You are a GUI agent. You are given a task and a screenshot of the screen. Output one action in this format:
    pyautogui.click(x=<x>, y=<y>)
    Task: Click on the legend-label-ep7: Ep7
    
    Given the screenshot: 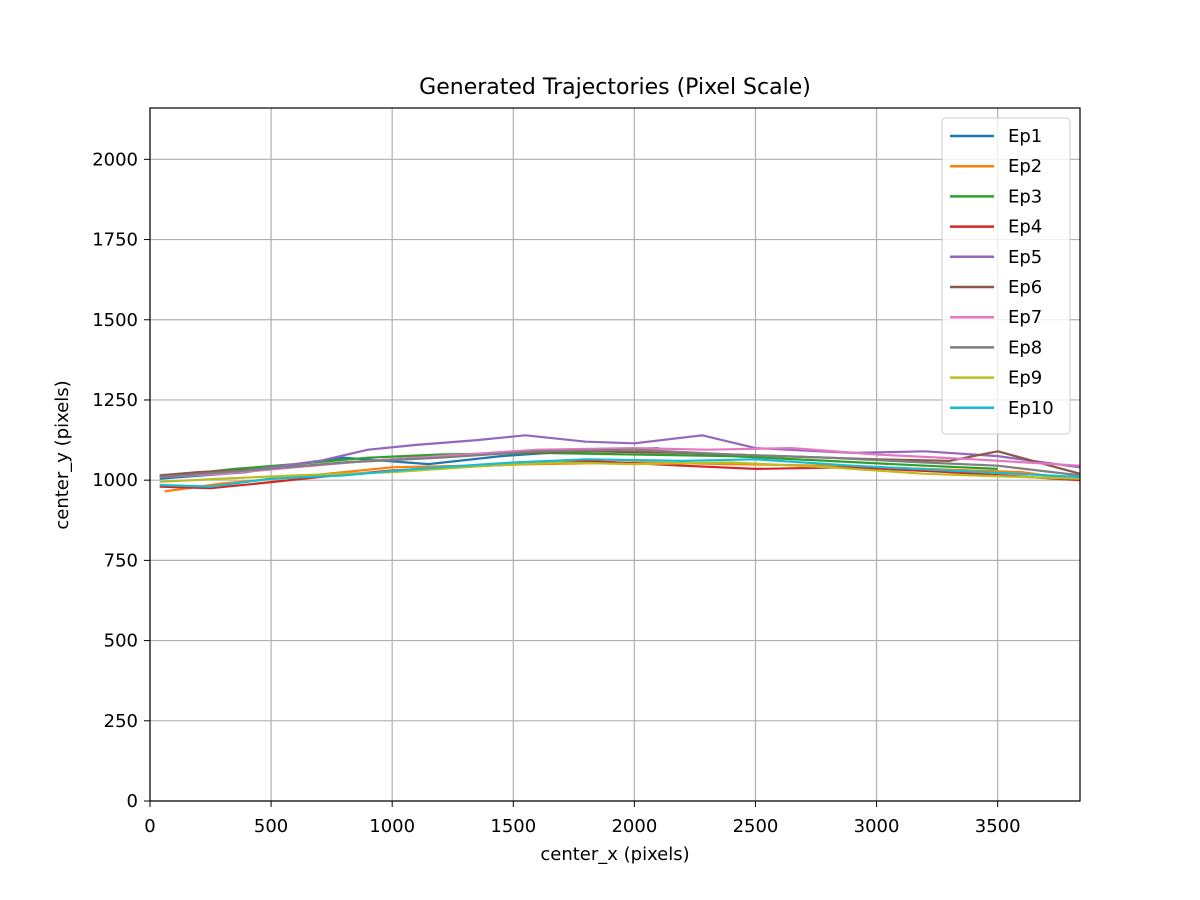 What is the action you would take?
    pyautogui.click(x=1025, y=317)
    